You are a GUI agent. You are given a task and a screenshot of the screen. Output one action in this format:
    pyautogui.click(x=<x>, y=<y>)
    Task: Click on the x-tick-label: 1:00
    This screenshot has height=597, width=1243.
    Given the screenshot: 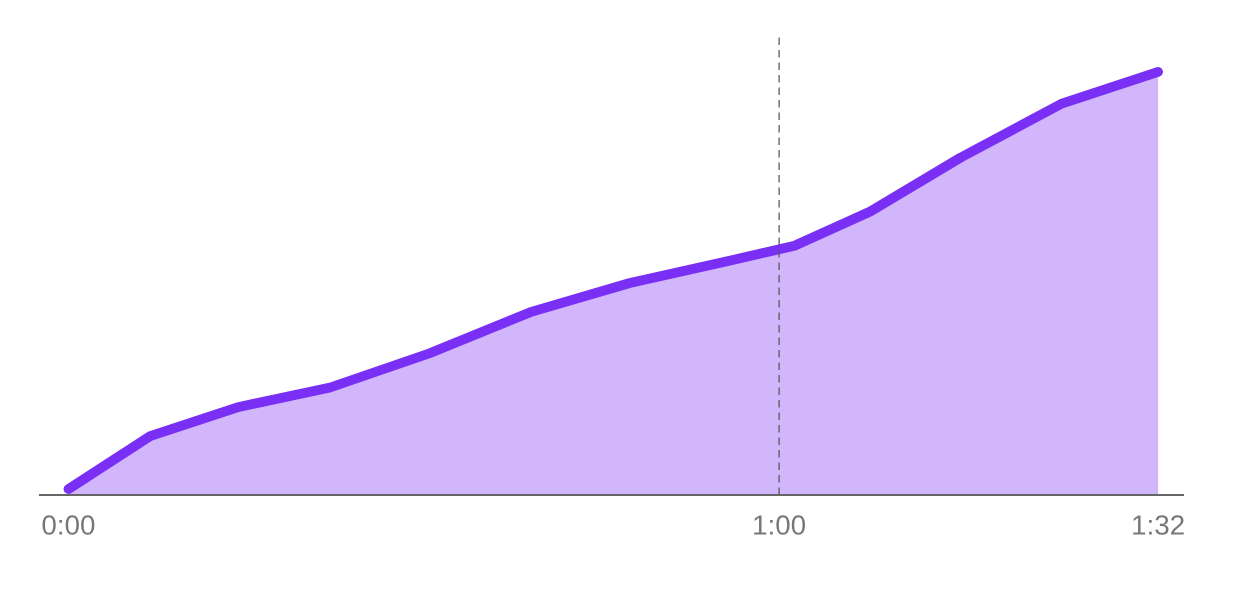 What is the action you would take?
    pyautogui.click(x=780, y=525)
    